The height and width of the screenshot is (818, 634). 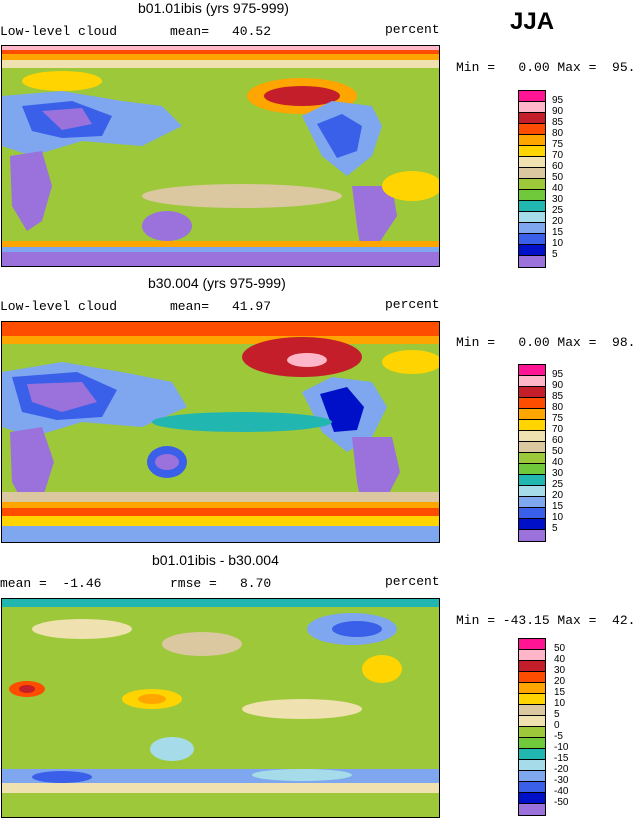 What do you see at coordinates (560, 703) in the screenshot?
I see `panel3-level-label: 10` at bounding box center [560, 703].